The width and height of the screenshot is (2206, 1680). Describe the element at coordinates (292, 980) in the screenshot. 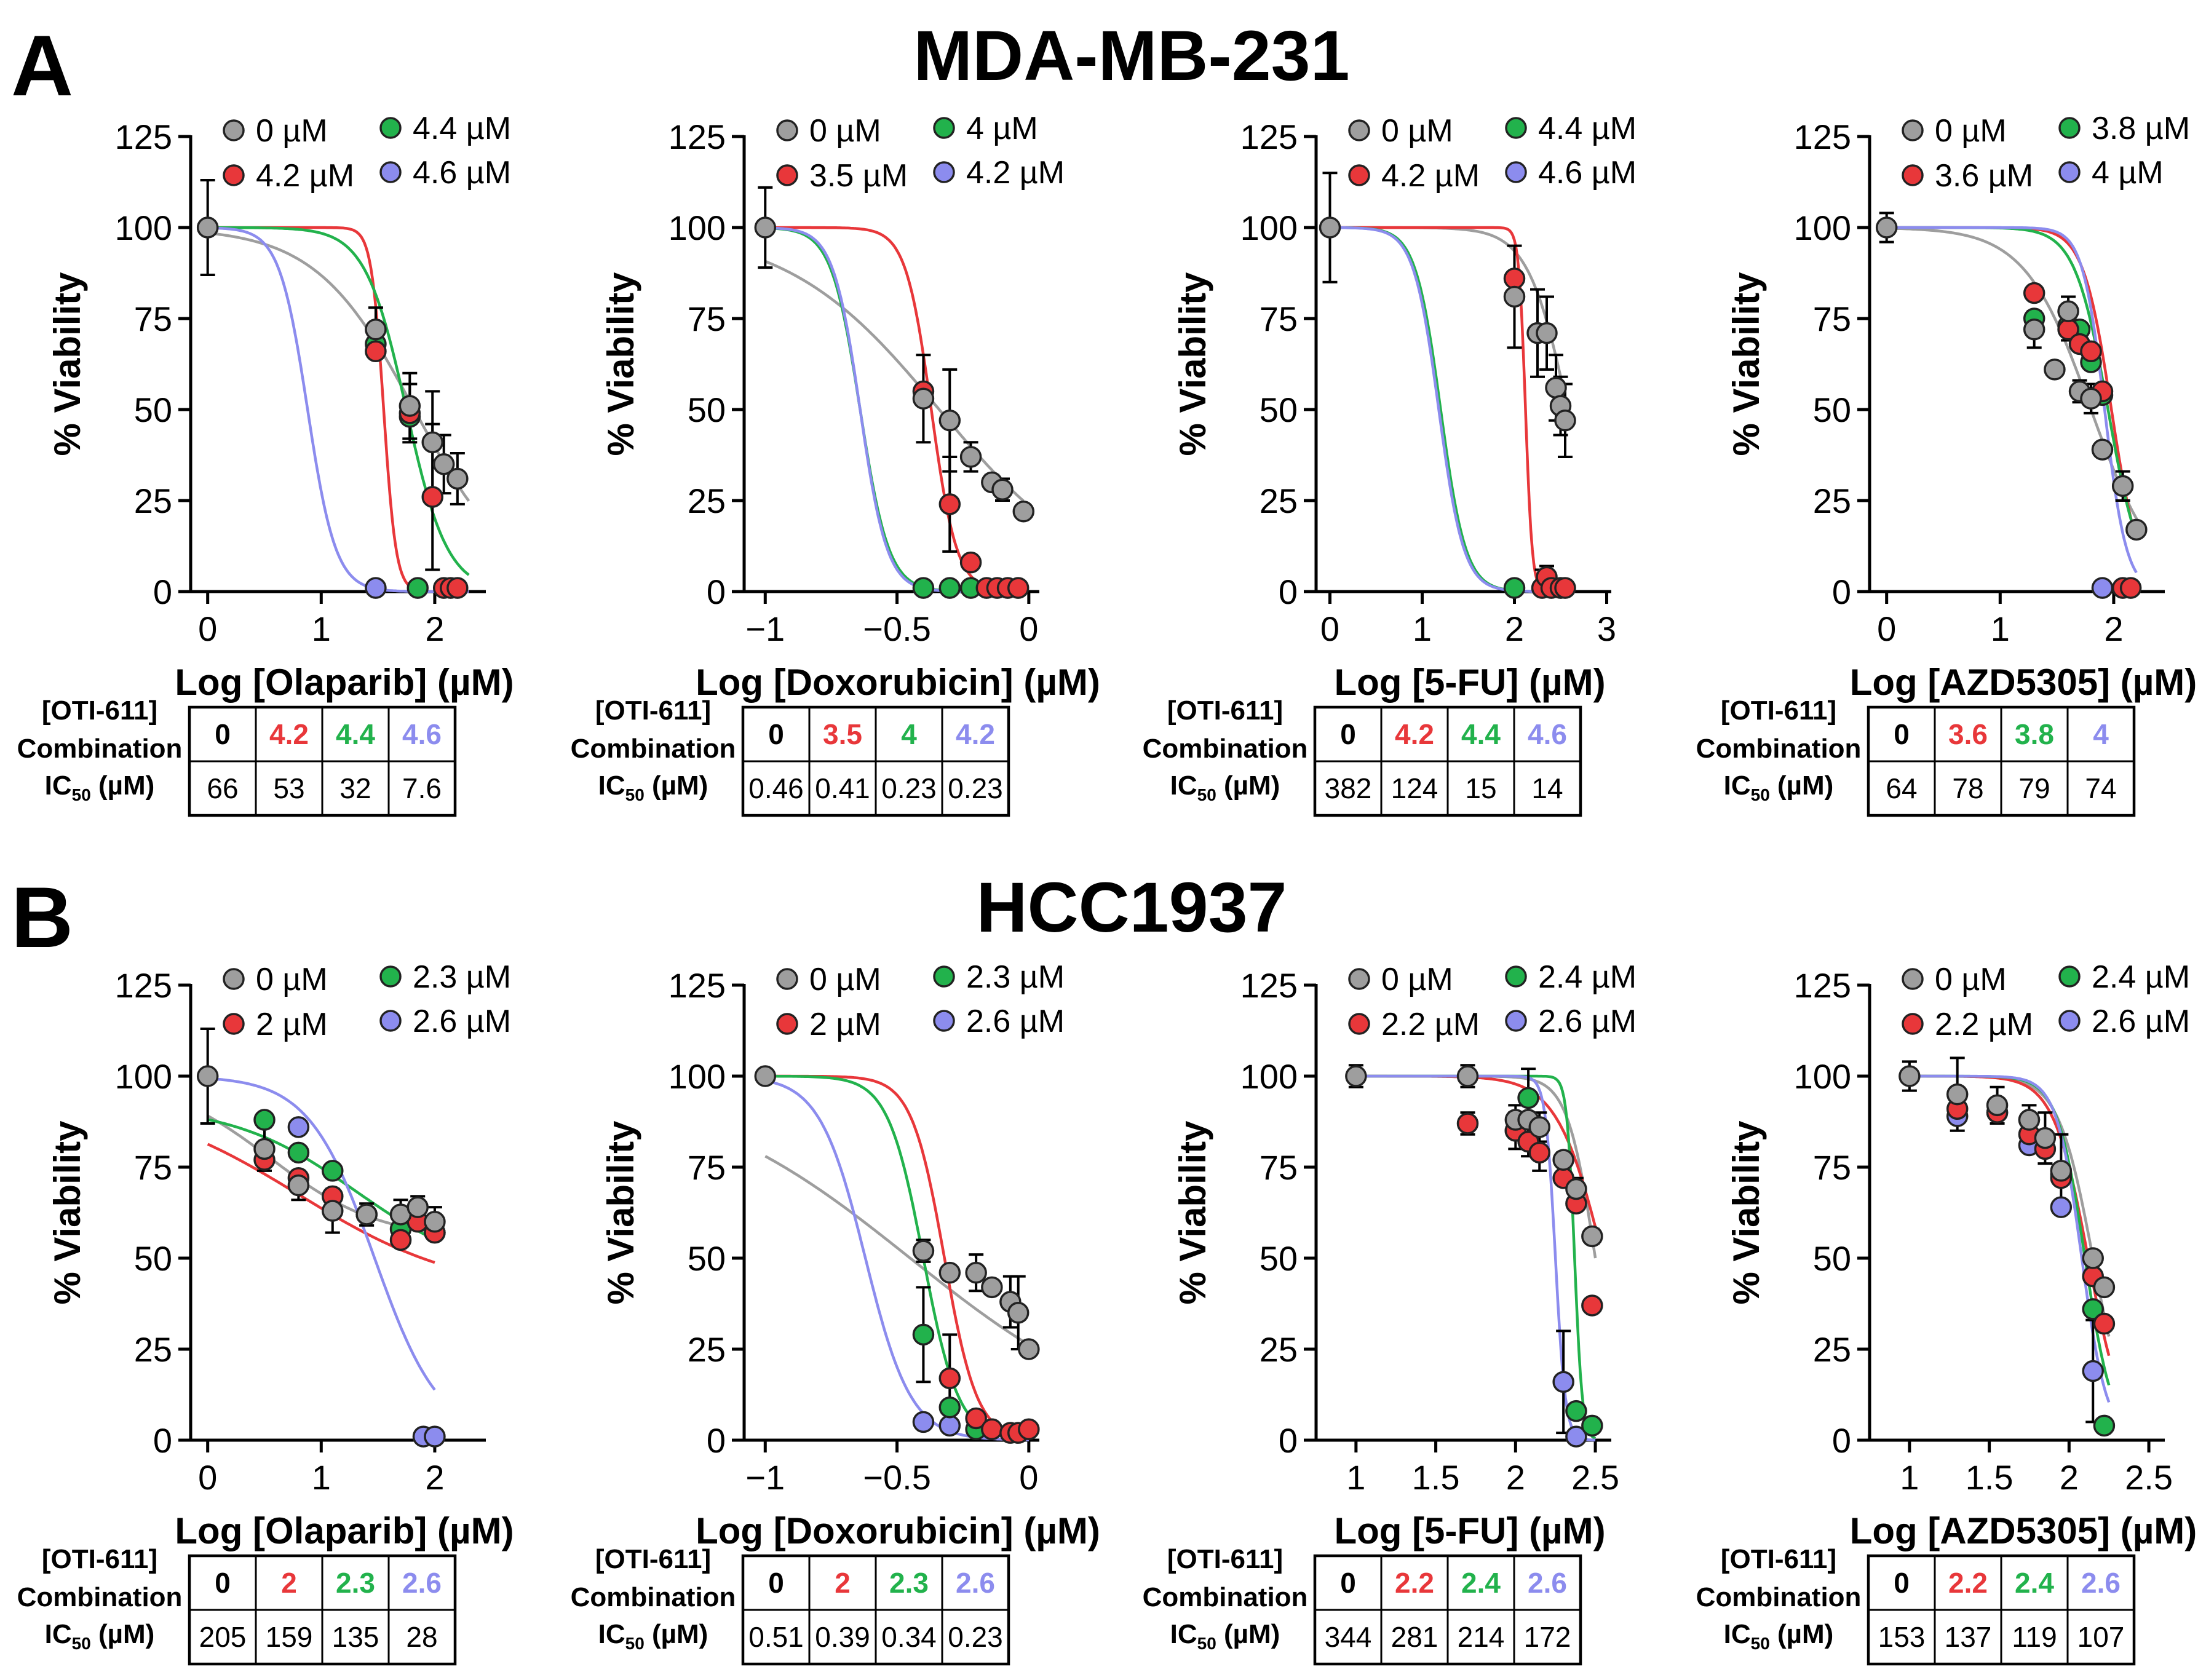

I see `legend-label: 0 µM` at that location.